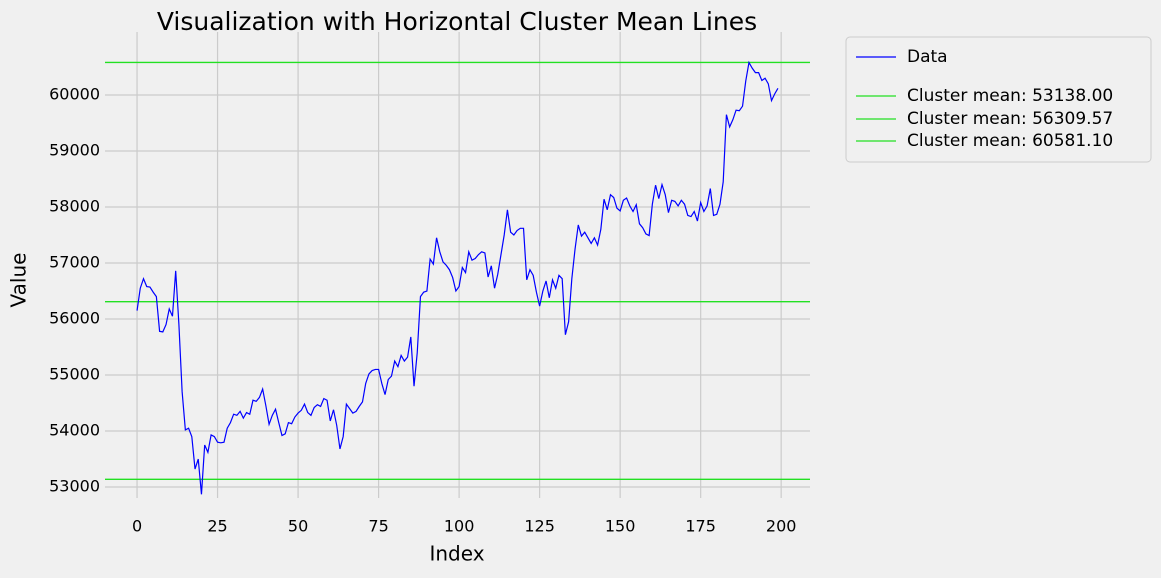 This screenshot has width=1161, height=578. What do you see at coordinates (1010, 96) in the screenshot?
I see `legend-label: Cluster mean: 53138.00` at bounding box center [1010, 96].